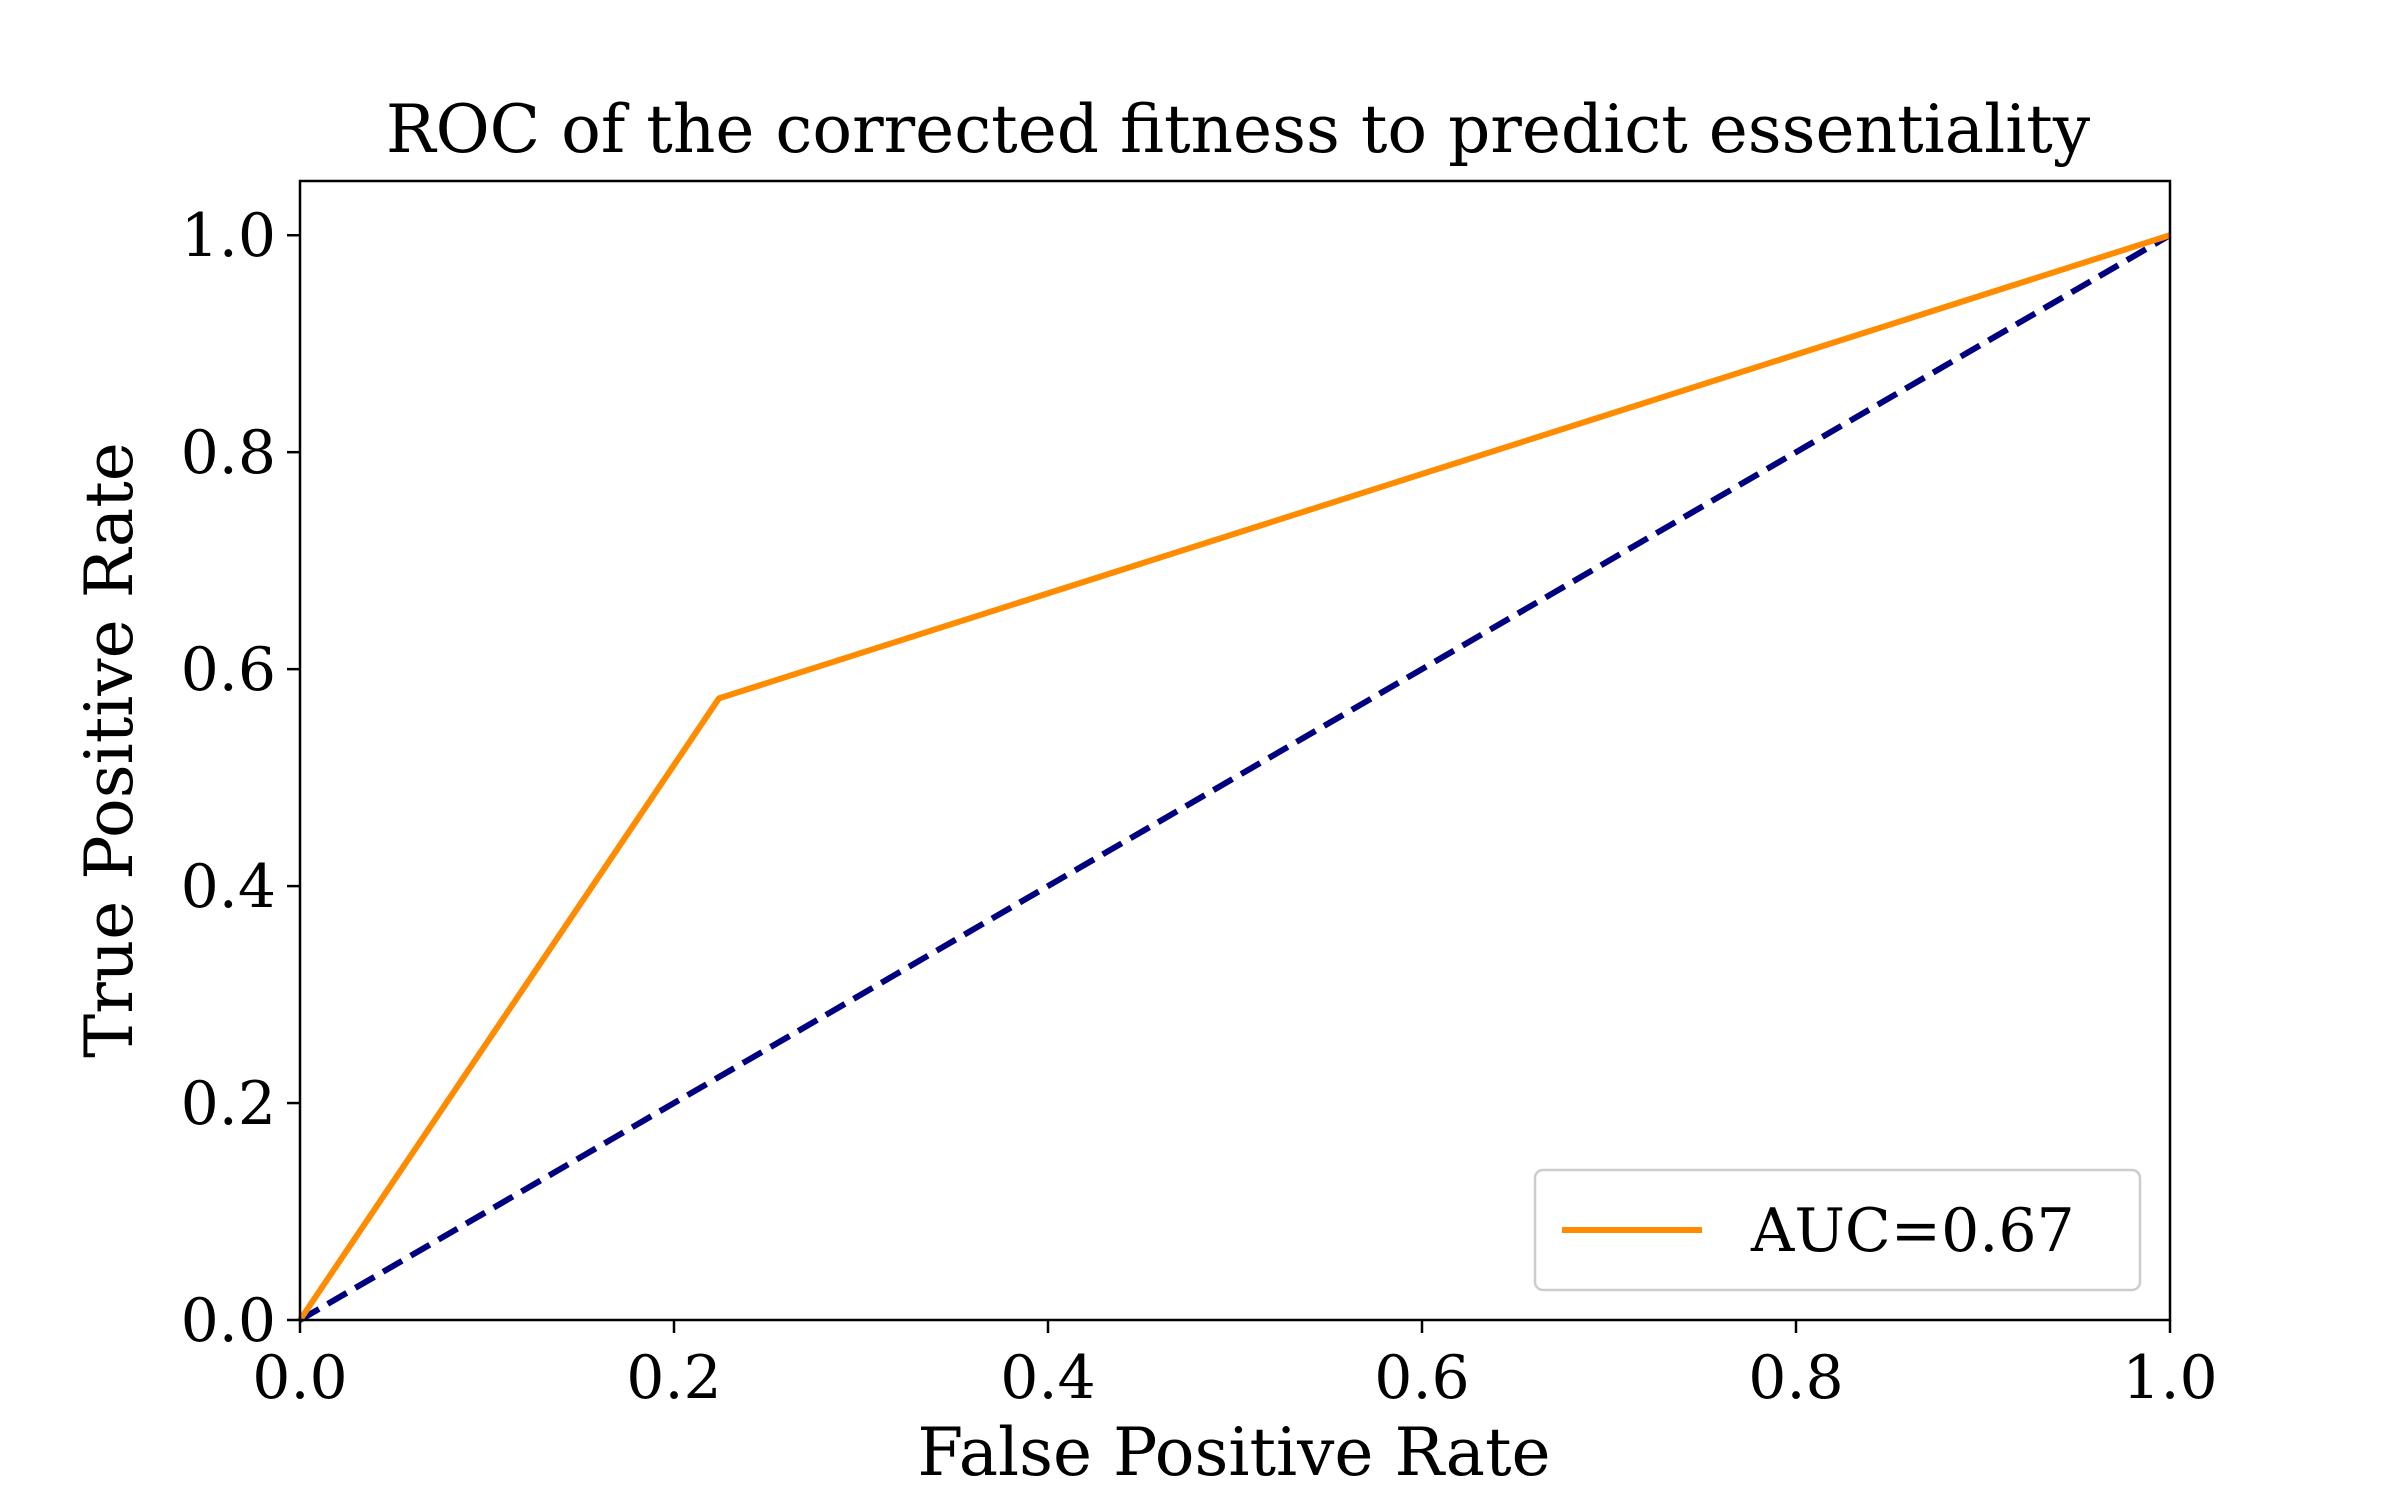  What do you see at coordinates (228, 670) in the screenshot?
I see `y-tick-label: 0.6` at bounding box center [228, 670].